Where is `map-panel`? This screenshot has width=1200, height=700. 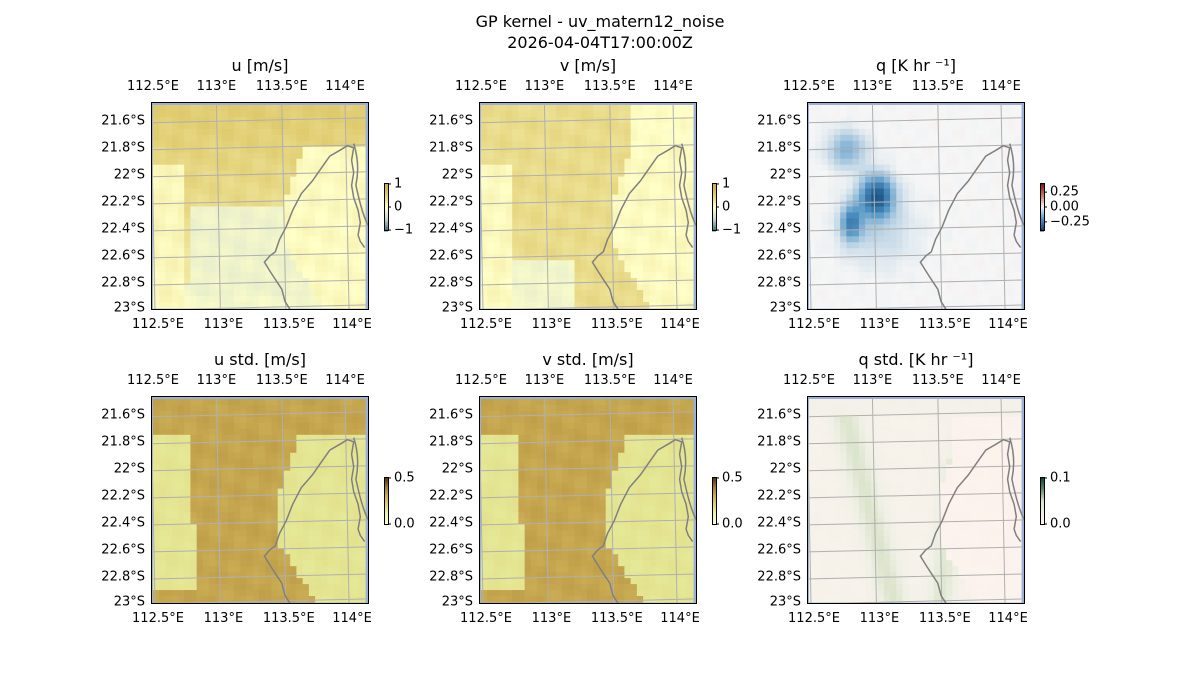 map-panel is located at coordinates (916, 206).